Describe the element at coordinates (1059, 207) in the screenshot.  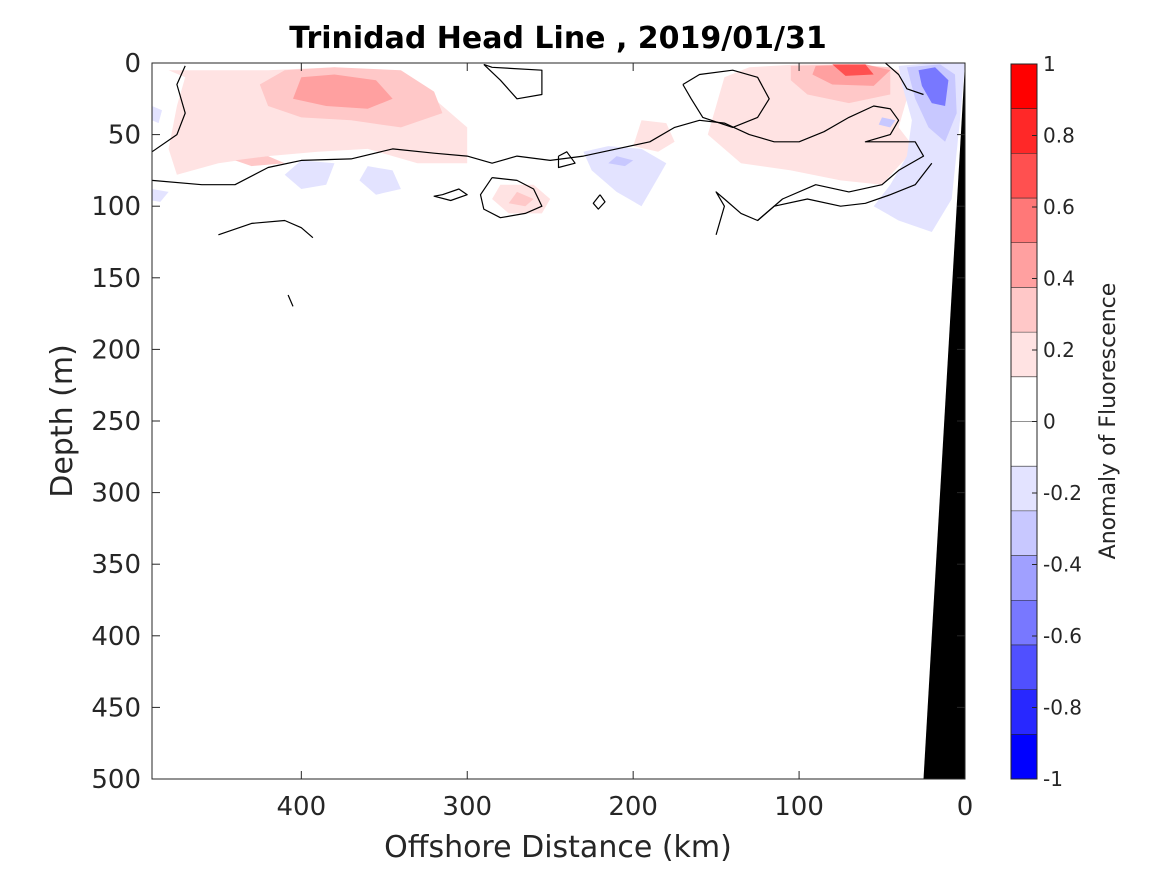
I see `colorbar-tick-label: 0.6` at that location.